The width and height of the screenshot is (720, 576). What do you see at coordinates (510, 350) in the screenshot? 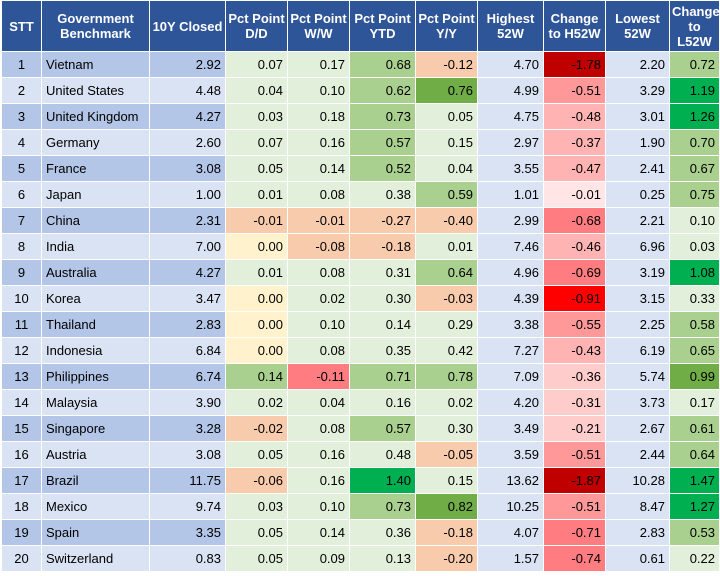
I see `cell-highest-52w: 7.27` at bounding box center [510, 350].